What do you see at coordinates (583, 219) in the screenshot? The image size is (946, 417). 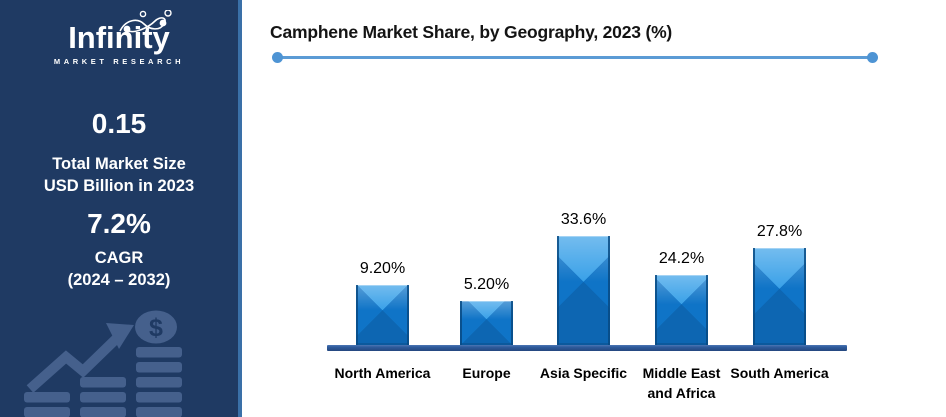 I see `data-label-asia-specific: 33.6%` at bounding box center [583, 219].